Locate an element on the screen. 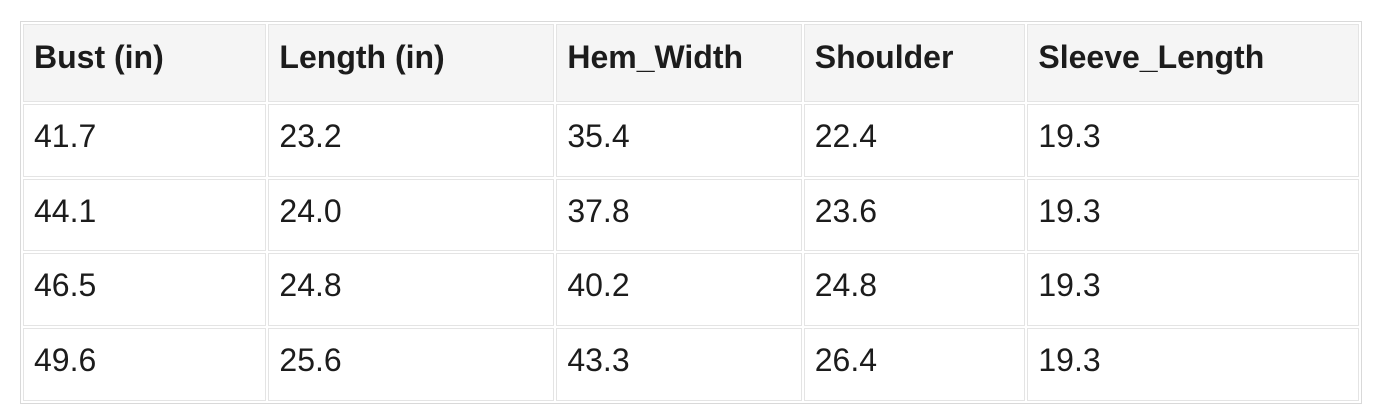  table-cell: 23.2 is located at coordinates (411, 140).